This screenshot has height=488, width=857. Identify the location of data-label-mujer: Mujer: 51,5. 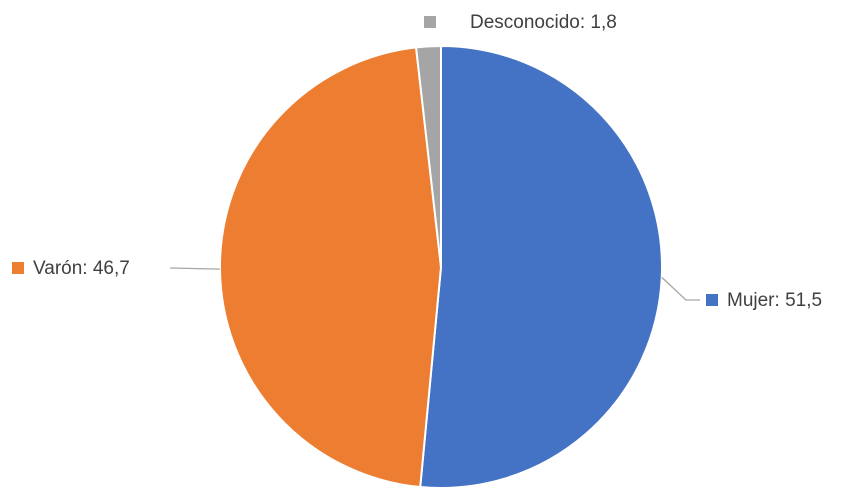
(774, 300).